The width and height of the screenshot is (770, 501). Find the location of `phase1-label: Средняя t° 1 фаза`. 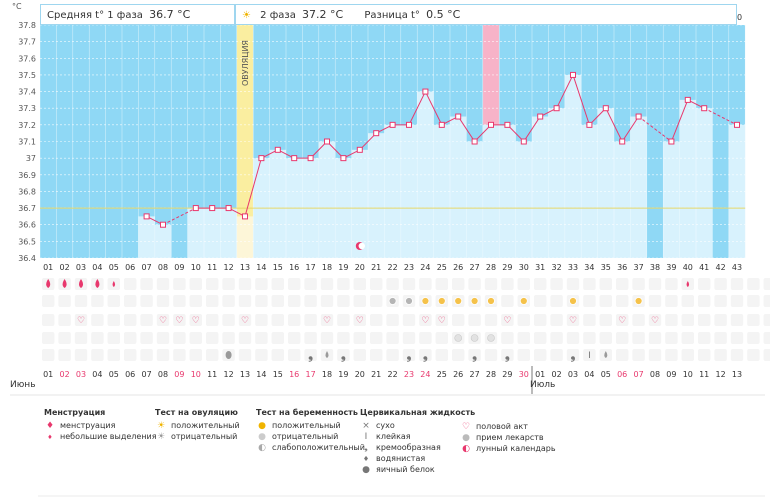

phase1-label: Средняя t° 1 фаза is located at coordinates (95, 15).